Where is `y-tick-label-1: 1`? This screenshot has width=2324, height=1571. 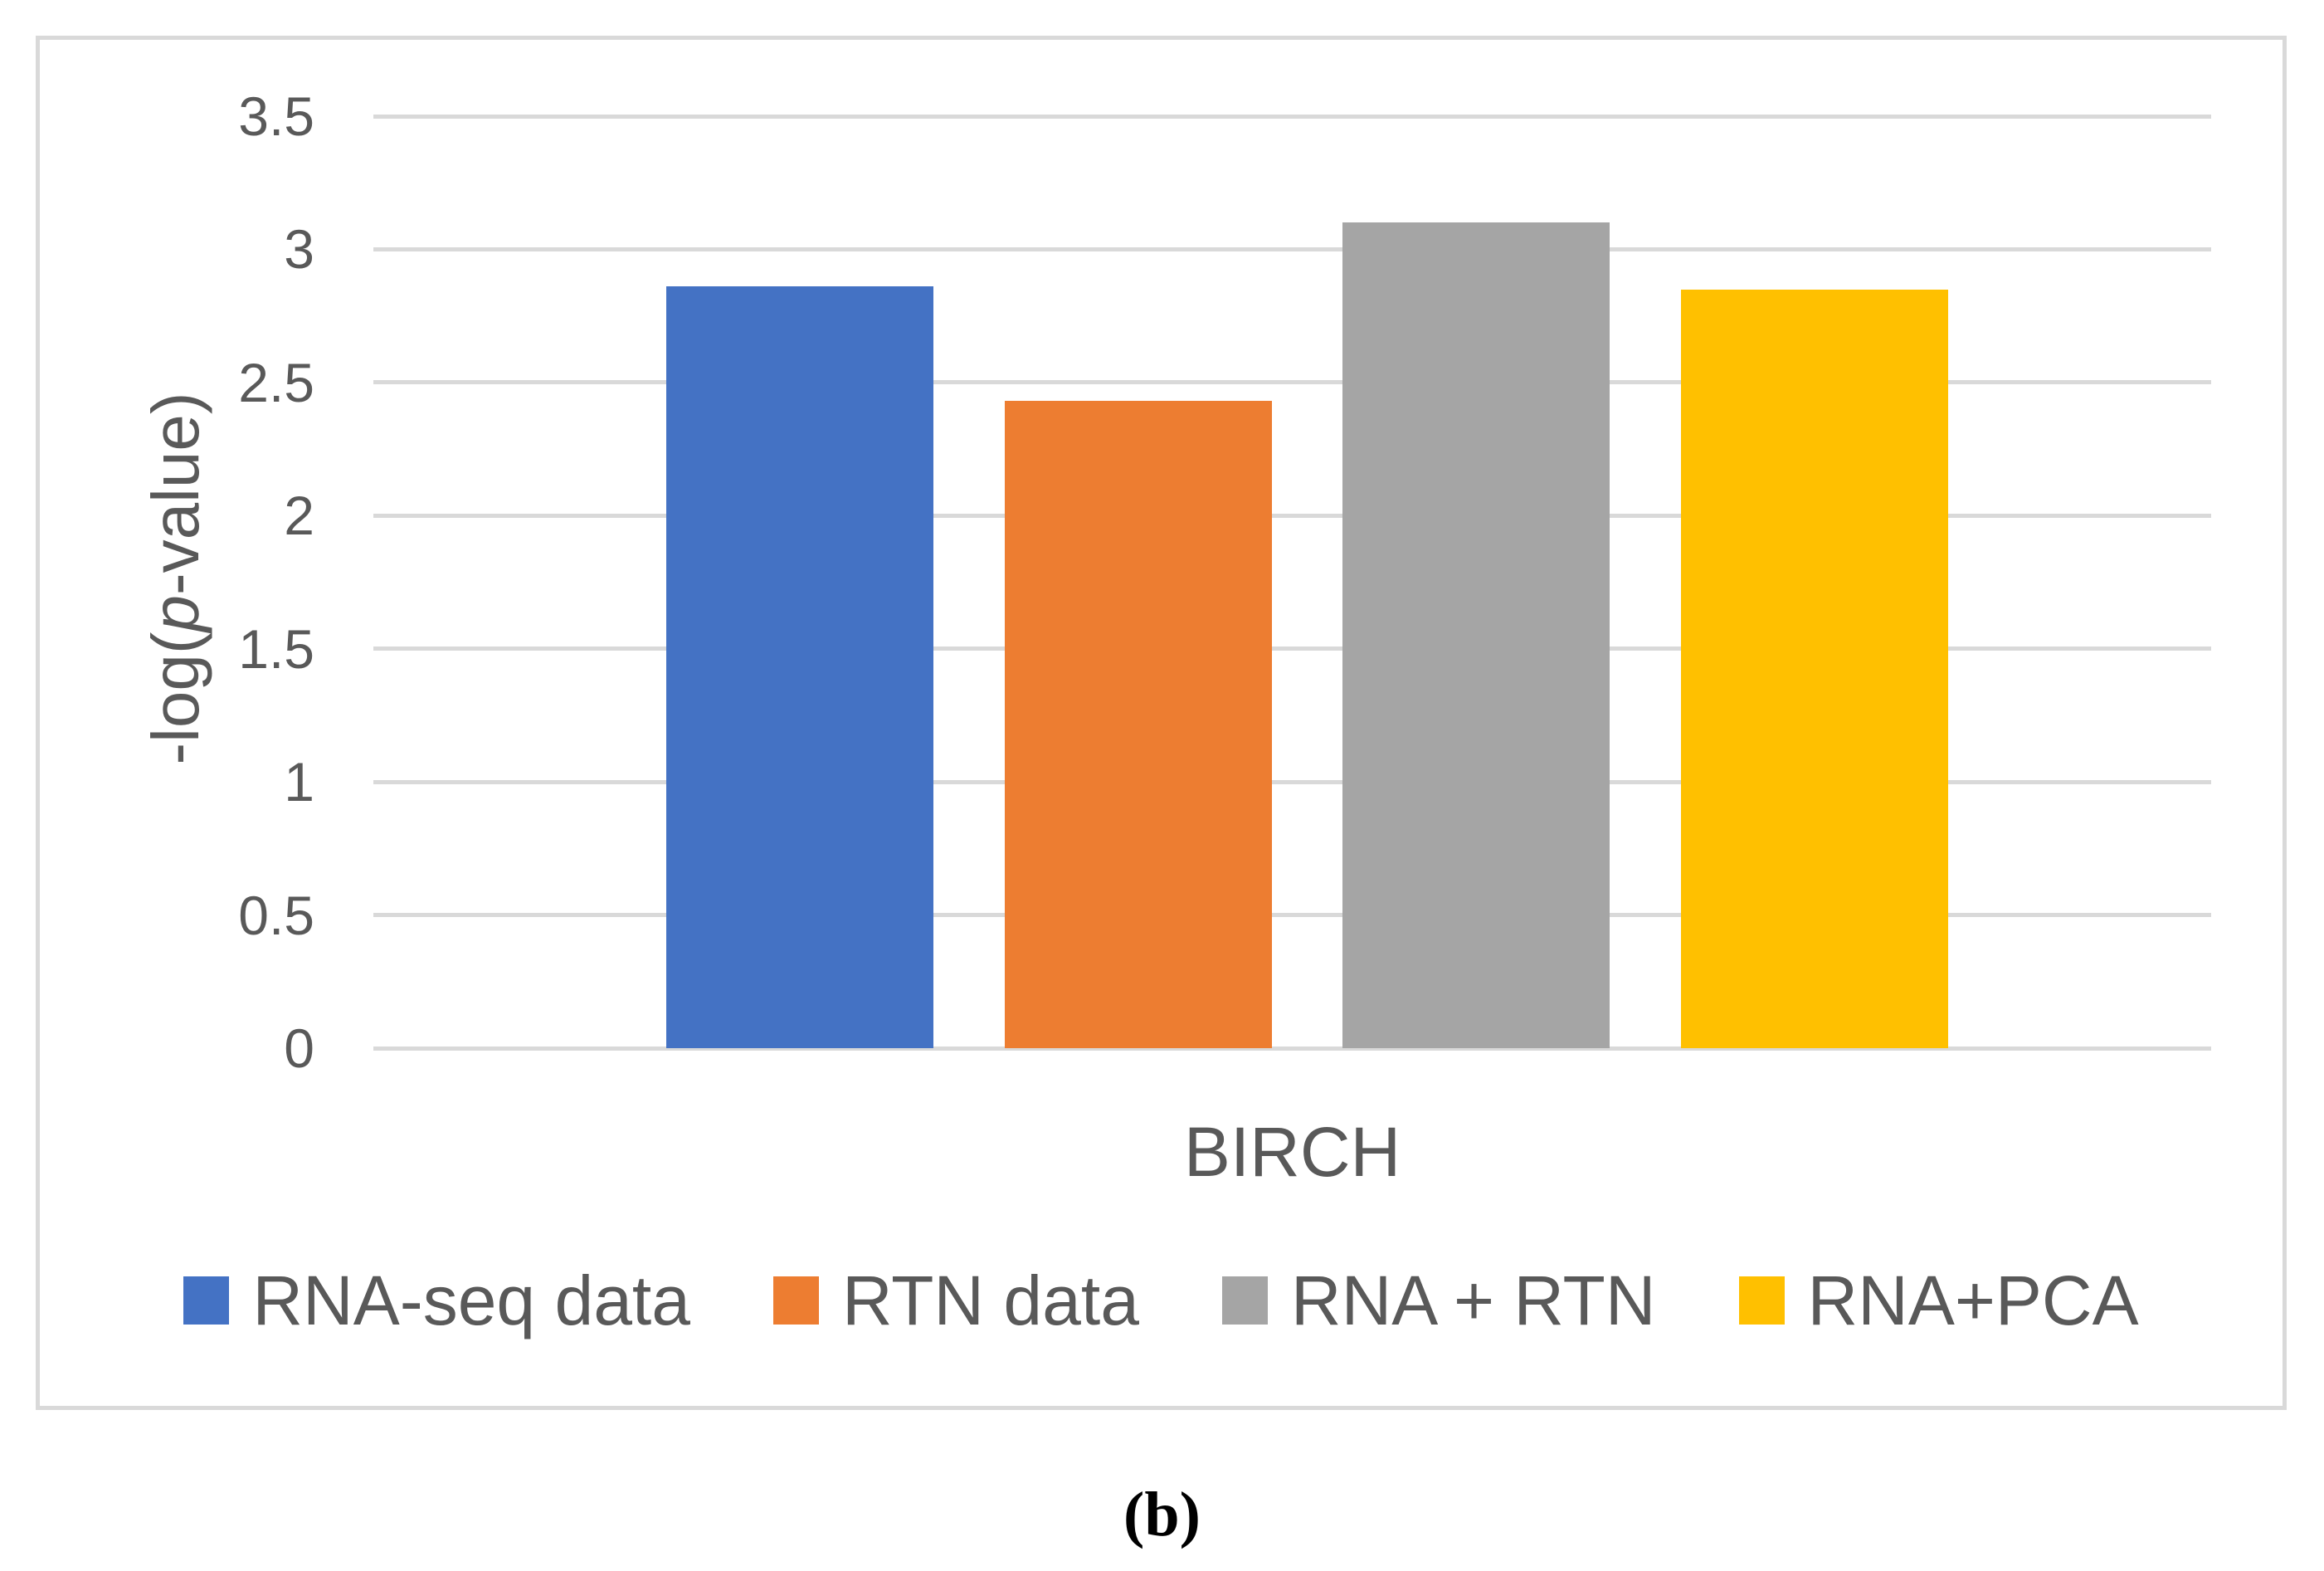 y-tick-label-1: 1 is located at coordinates (299, 782).